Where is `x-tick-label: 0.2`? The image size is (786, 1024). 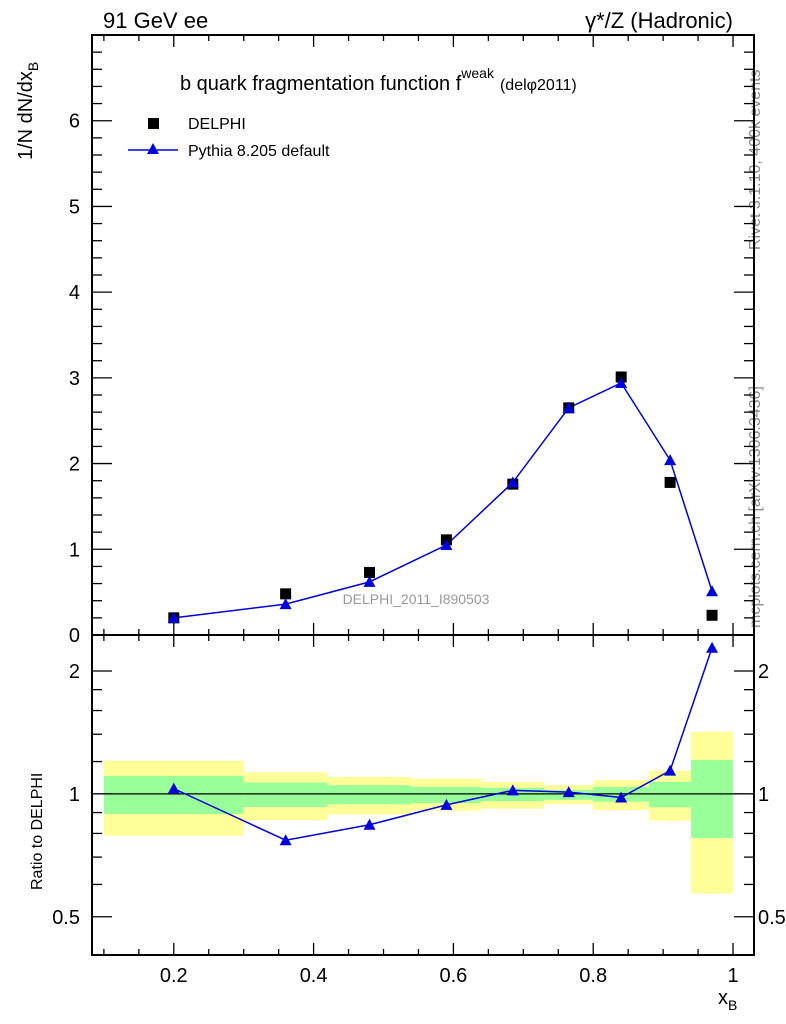 x-tick-label: 0.2 is located at coordinates (174, 976).